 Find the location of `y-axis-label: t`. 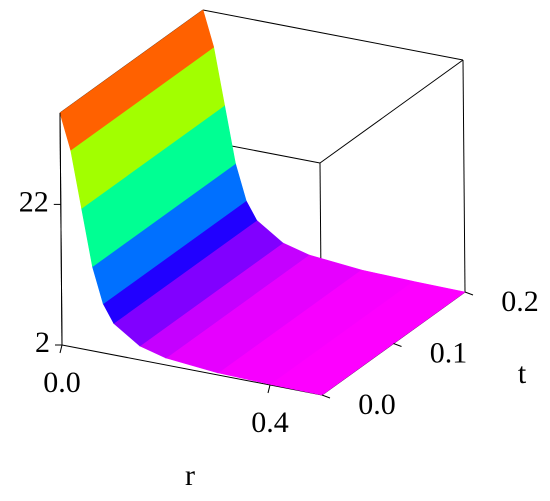

y-axis-label: t is located at coordinates (522, 373).